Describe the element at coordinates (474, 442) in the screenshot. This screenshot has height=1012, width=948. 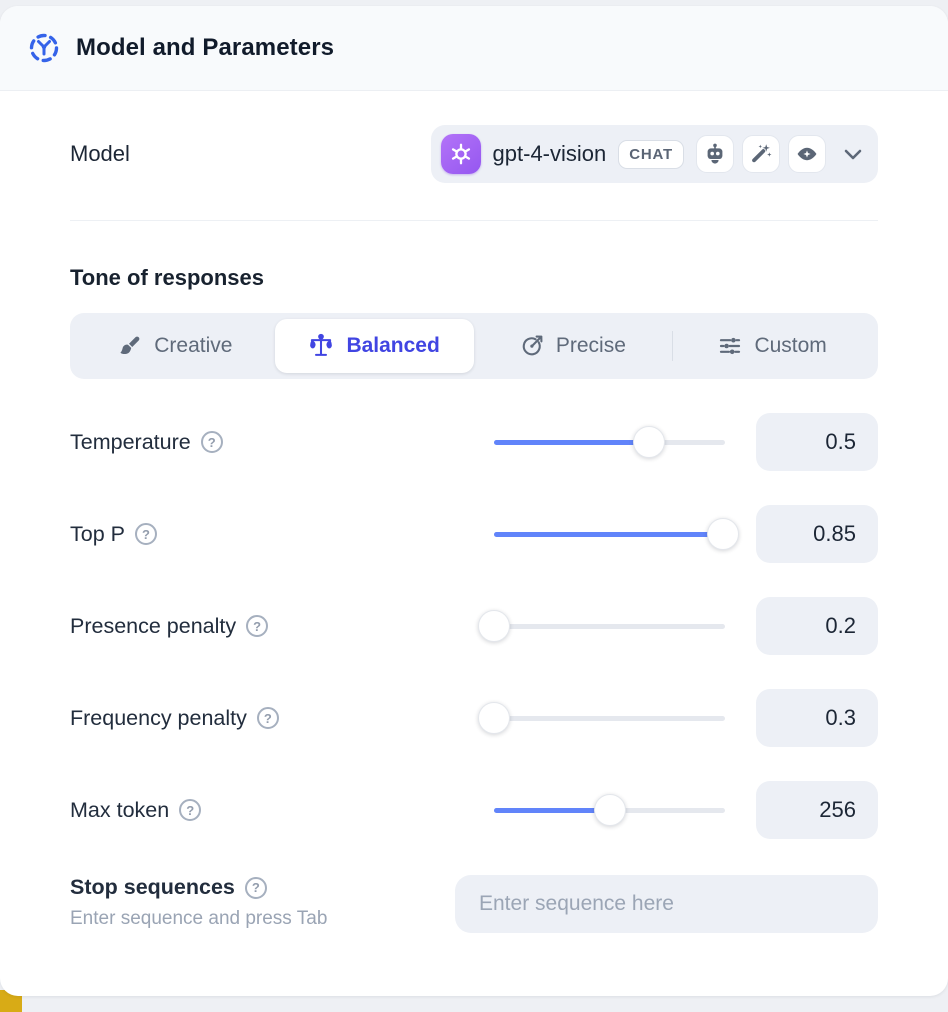
I see `param-row-temperature: Temperature ? 0.5` at that location.